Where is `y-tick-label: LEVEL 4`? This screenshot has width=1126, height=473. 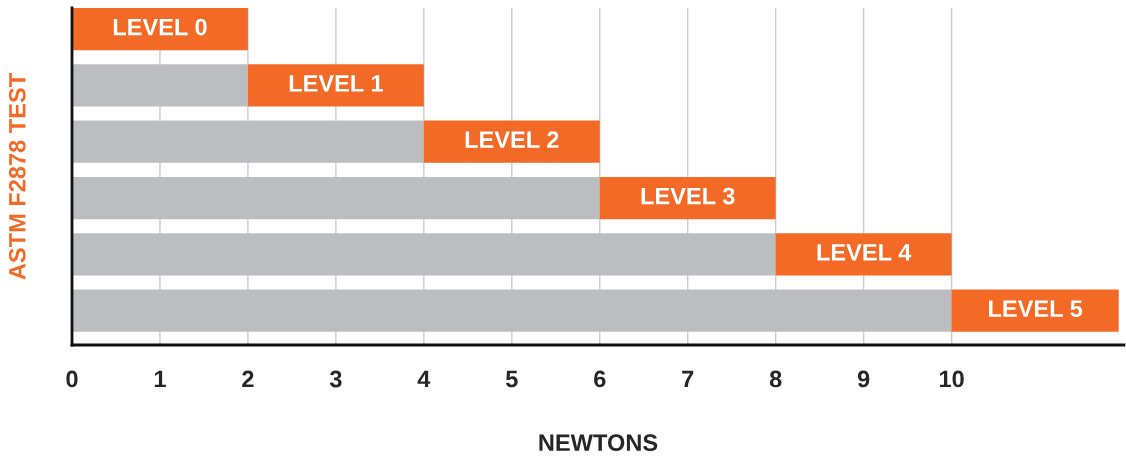 y-tick-label: LEVEL 4 is located at coordinates (864, 252).